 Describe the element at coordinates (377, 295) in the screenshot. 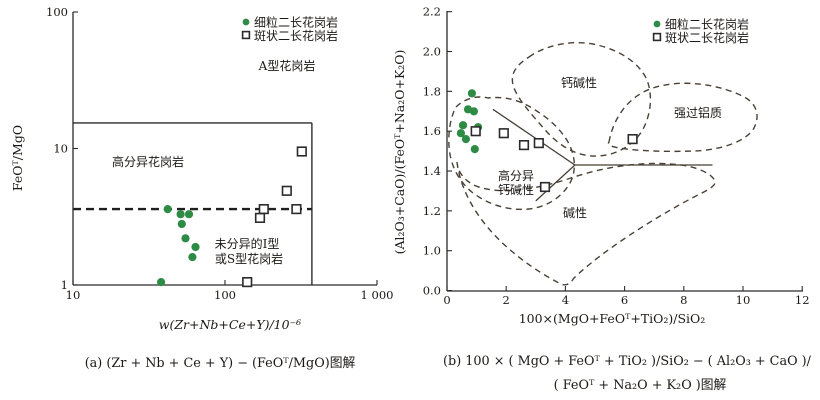

I see `x-tick-label: 1 000` at that location.